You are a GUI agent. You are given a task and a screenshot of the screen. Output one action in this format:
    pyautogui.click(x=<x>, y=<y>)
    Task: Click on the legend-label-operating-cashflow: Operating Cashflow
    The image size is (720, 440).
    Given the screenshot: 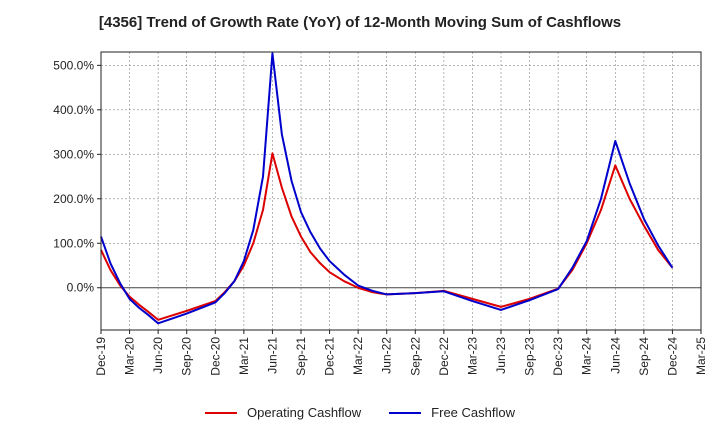 What is the action you would take?
    pyautogui.click(x=304, y=412)
    